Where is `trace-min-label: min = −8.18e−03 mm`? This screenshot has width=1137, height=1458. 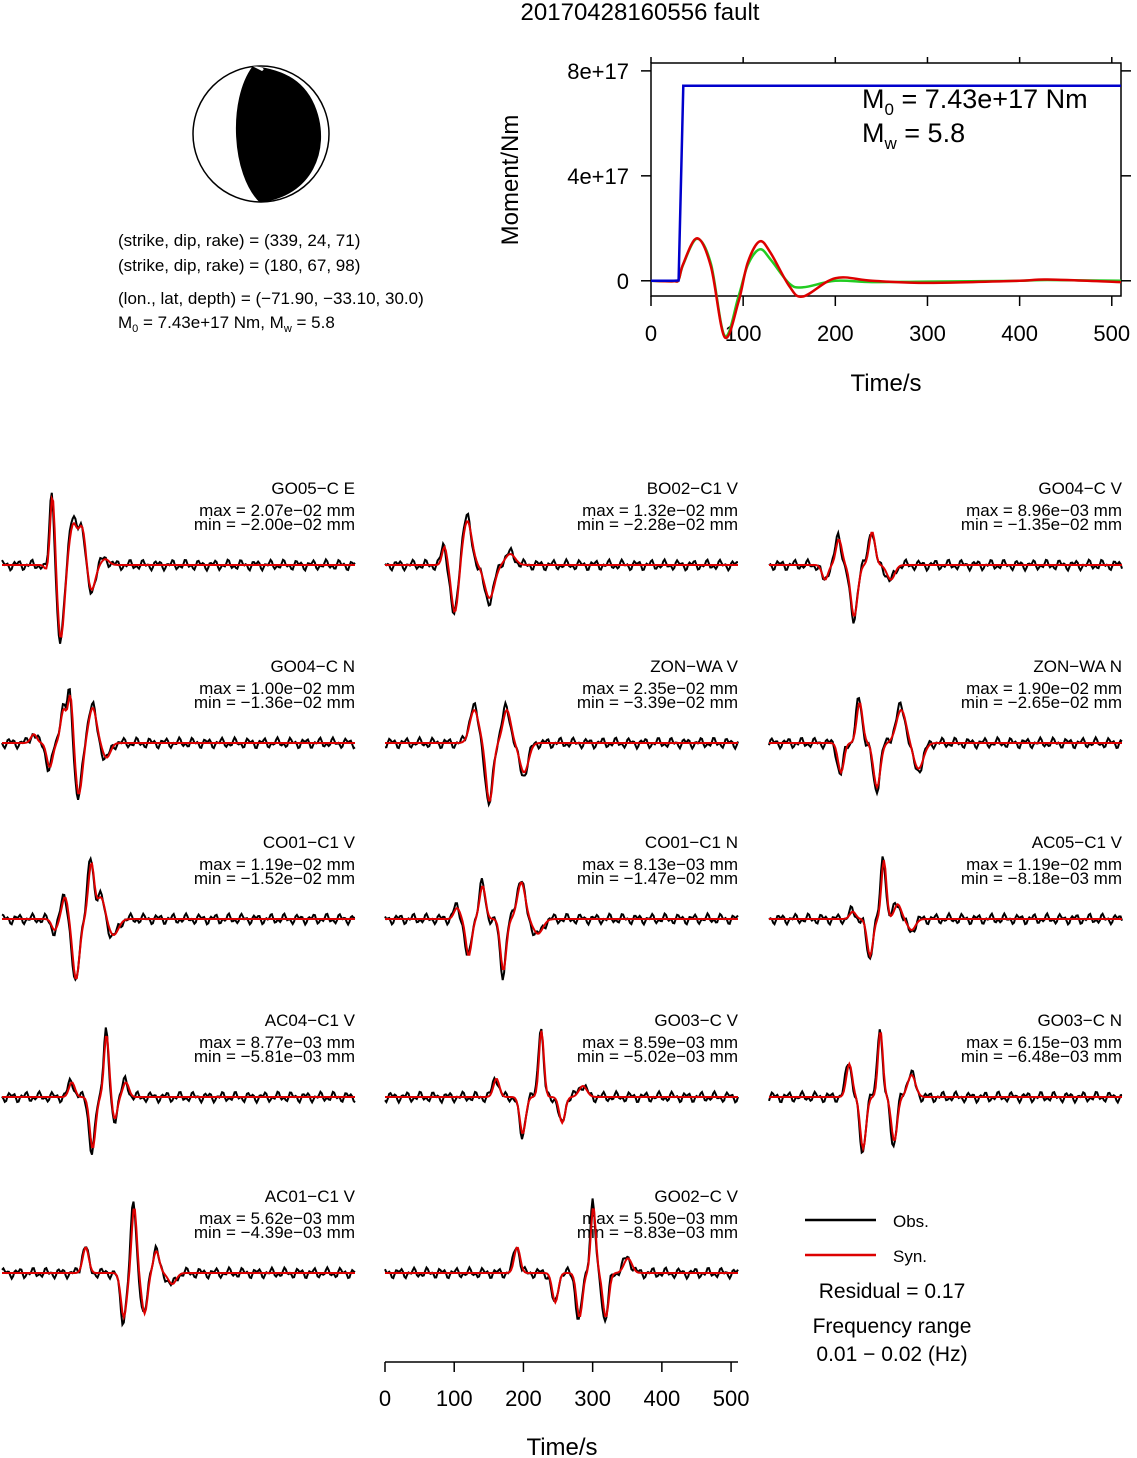
trace-min-label: min = −8.18e−03 mm is located at coordinates (1041, 878).